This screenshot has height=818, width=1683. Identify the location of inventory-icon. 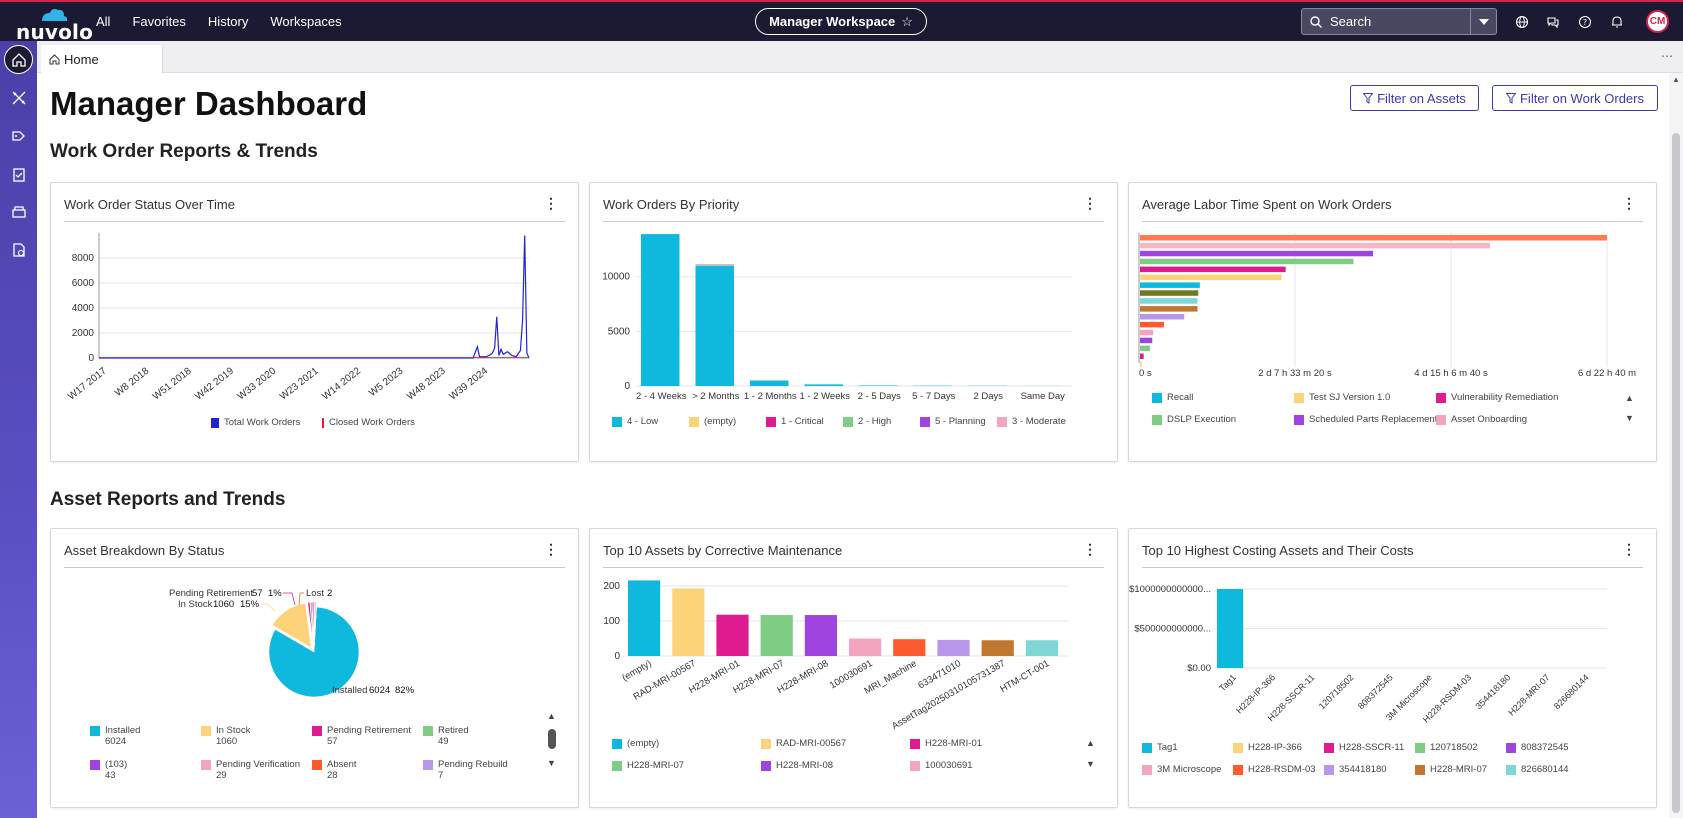
(18, 211).